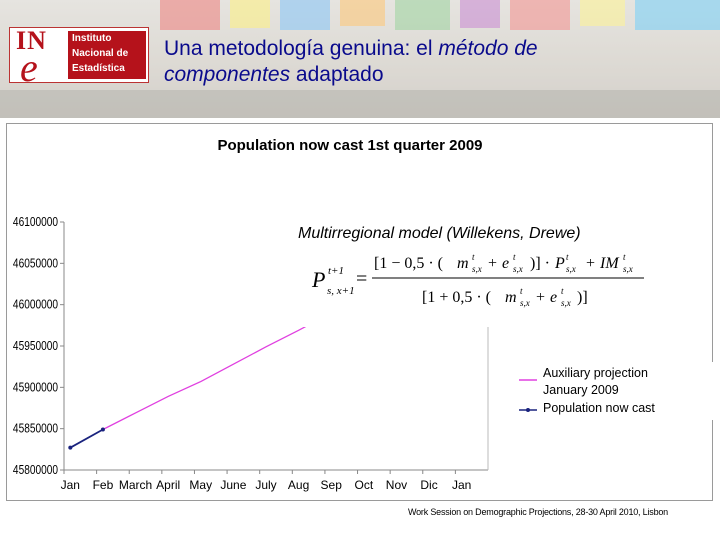  I want to click on formula-label: Multirregional model (Willekens, Drewe), so click(439, 233).